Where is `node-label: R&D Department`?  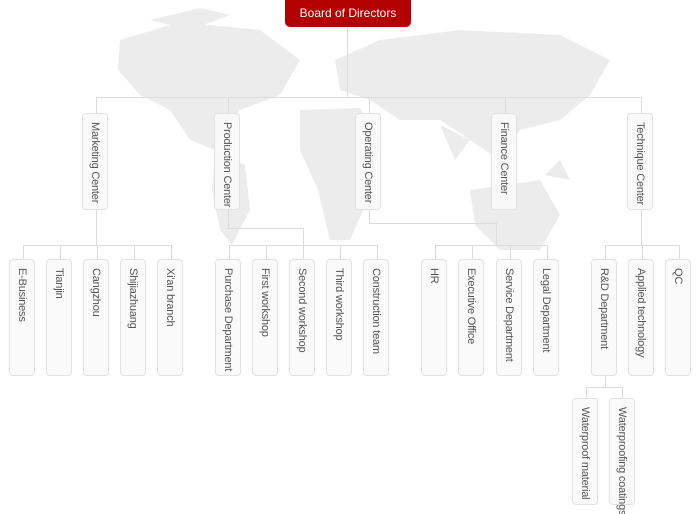 node-label: R&D Department is located at coordinates (604, 308).